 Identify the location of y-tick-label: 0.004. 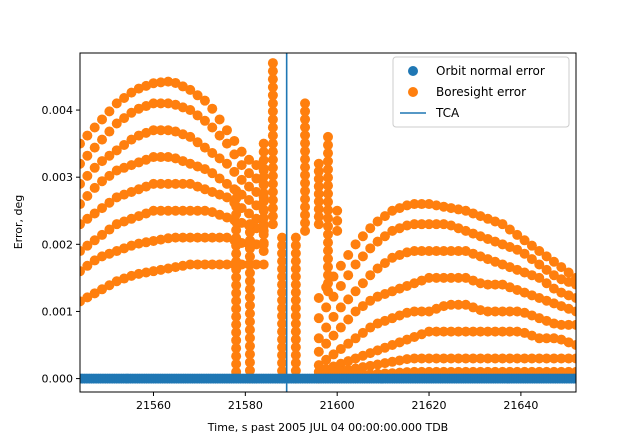
(58, 110).